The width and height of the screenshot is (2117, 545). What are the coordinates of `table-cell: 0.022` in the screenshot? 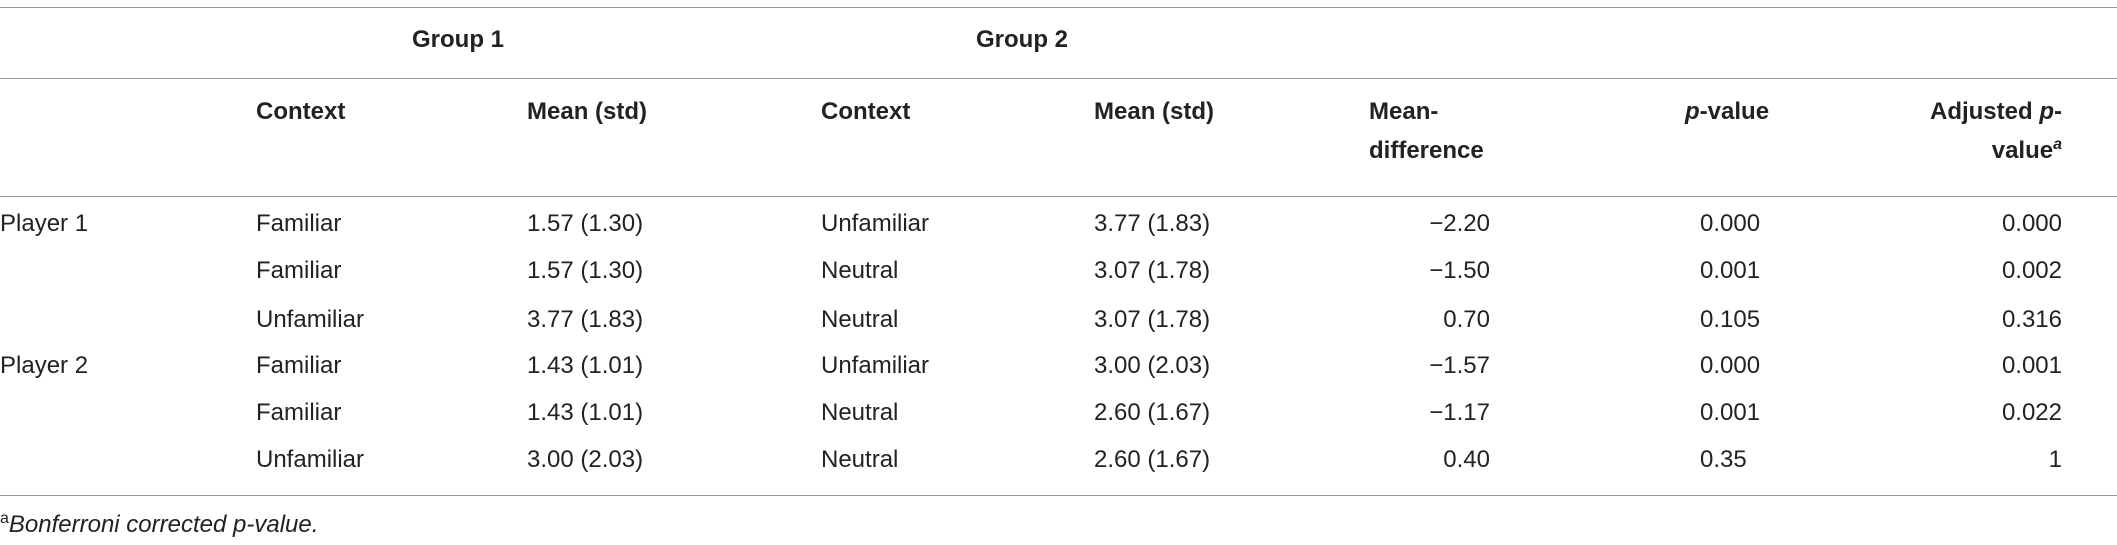 It's located at (2031, 412).